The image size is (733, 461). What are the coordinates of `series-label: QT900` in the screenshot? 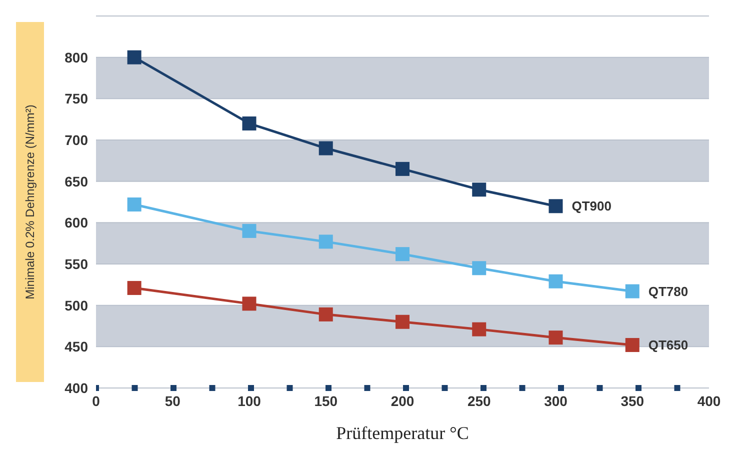 It's located at (592, 206).